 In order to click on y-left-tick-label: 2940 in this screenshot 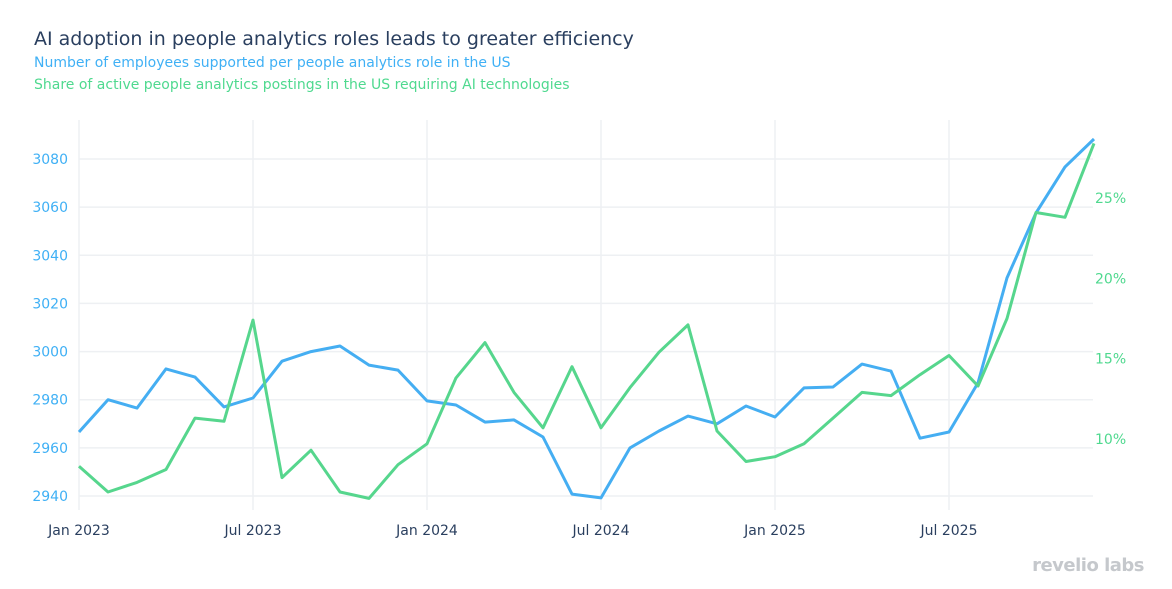, I will do `click(50, 497)`.